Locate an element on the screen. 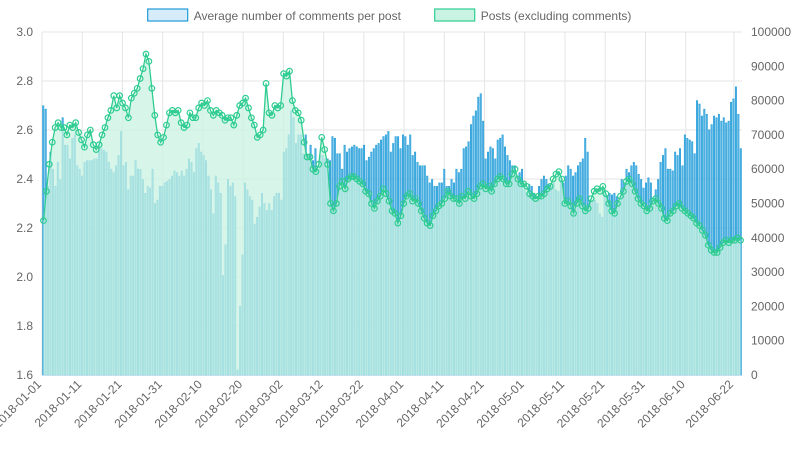 Image resolution: width=798 pixels, height=455 pixels. y-right-tick-label: 10000 is located at coordinates (768, 341).